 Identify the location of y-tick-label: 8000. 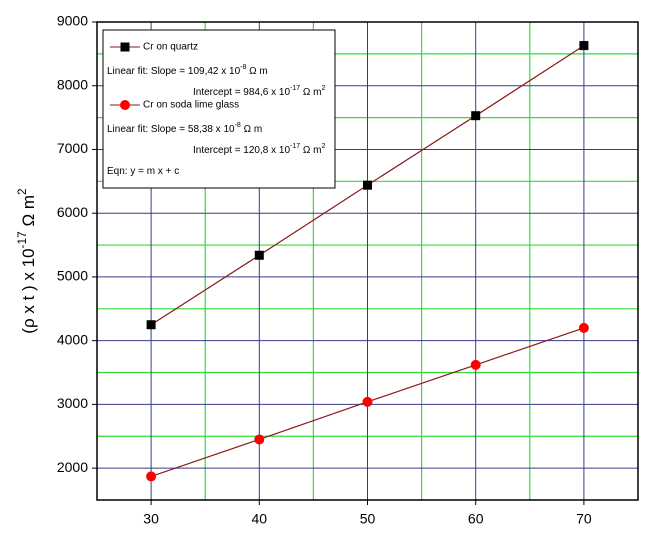
(72, 84).